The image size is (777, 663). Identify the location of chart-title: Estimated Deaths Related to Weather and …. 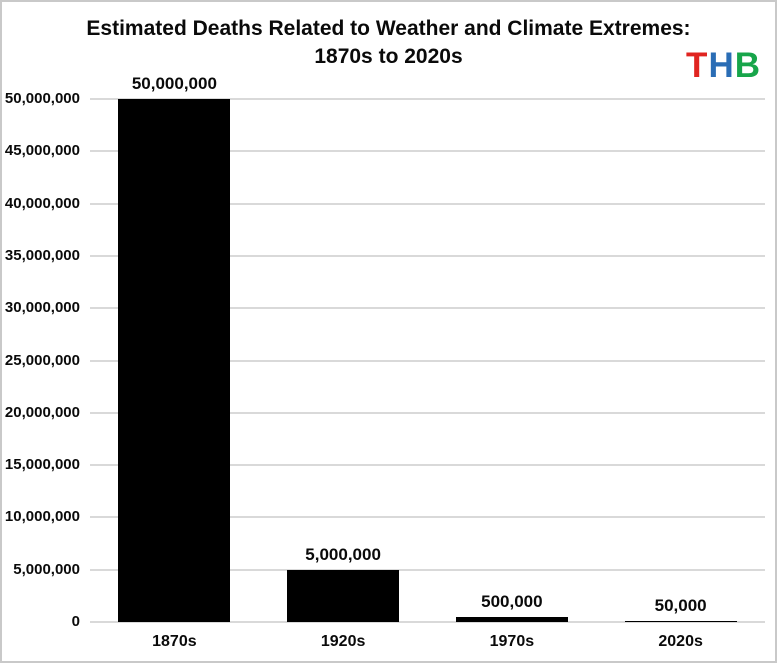
(388, 43).